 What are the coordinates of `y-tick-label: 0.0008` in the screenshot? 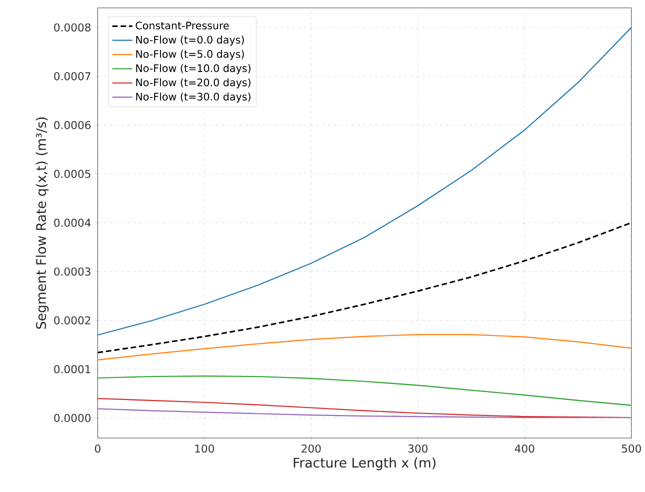 It's located at (72, 27).